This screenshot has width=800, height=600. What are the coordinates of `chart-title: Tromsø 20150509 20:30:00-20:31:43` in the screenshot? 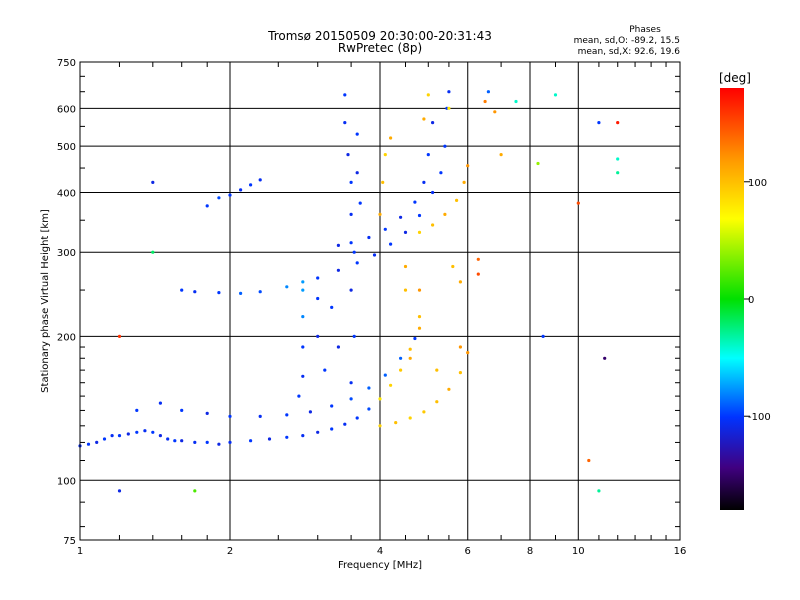 It's located at (379, 36).